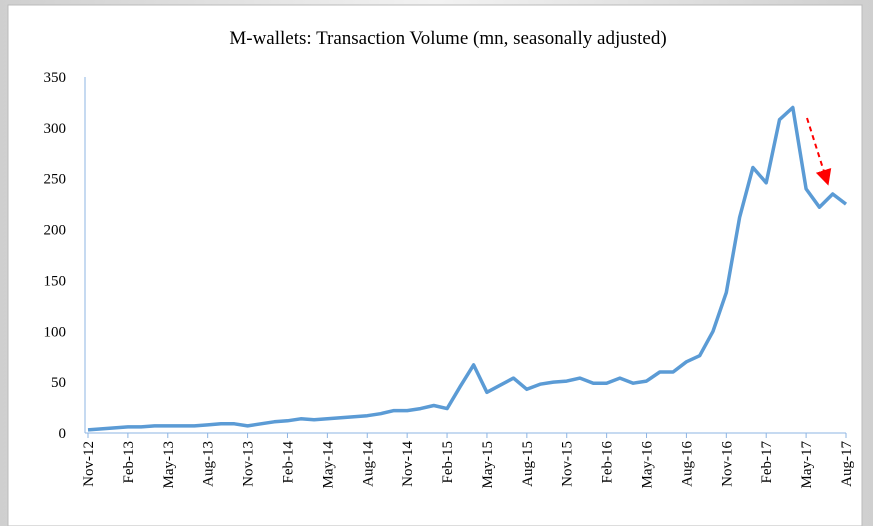 Image resolution: width=873 pixels, height=526 pixels. I want to click on x-tick-label: Feb-16, so click(608, 462).